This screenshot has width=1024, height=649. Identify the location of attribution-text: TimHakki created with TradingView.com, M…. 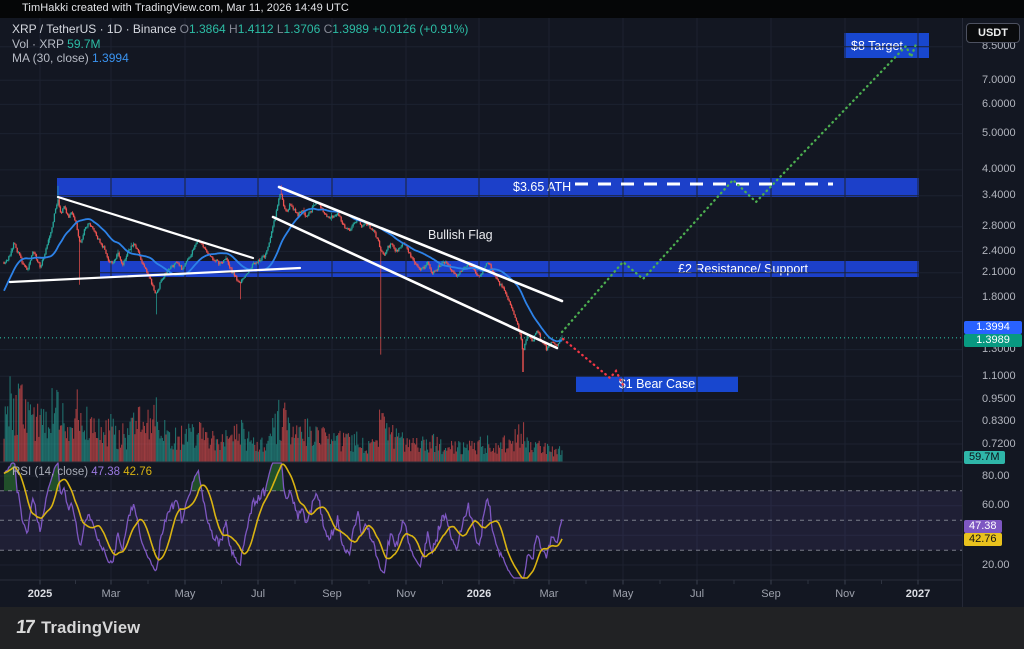
(185, 8).